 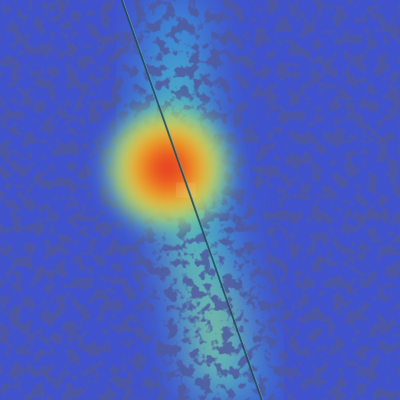 What do you see at coordinates (168, 168) in the screenshot?
I see `hot-spot` at bounding box center [168, 168].